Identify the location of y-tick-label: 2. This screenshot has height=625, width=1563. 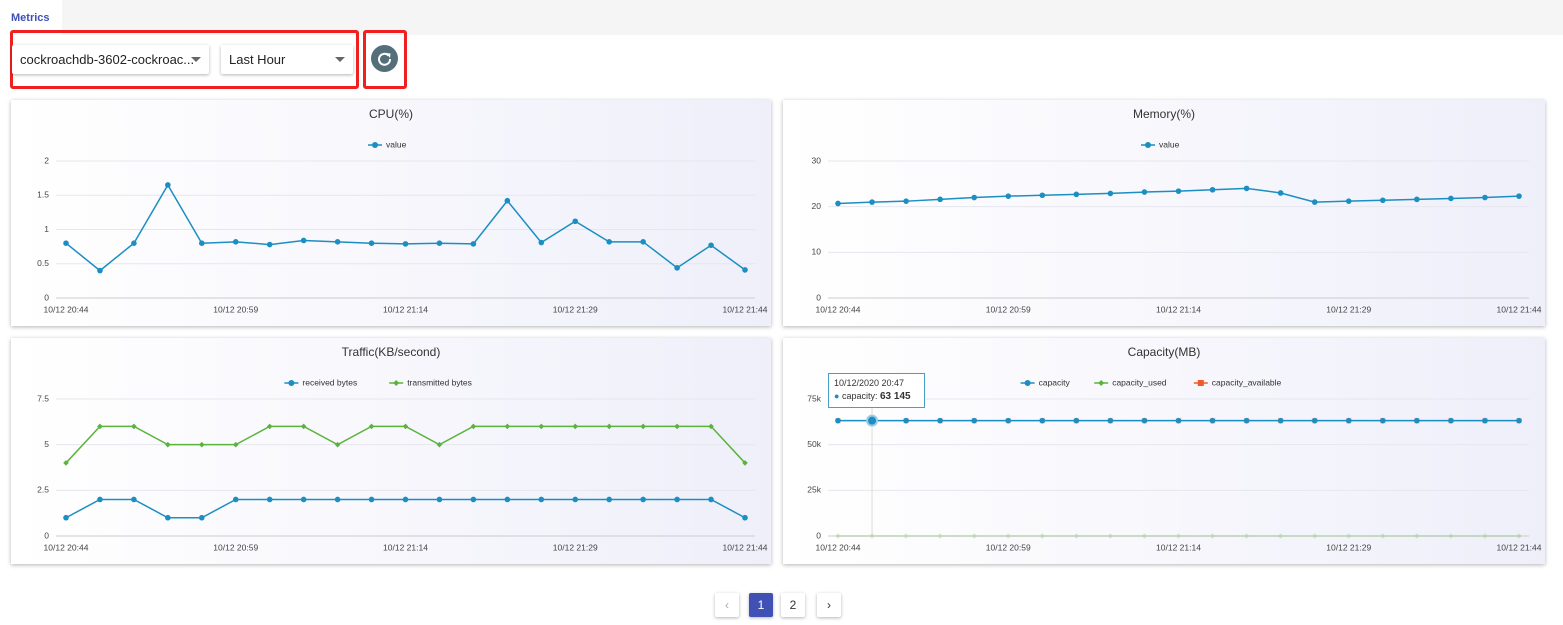
(46, 160).